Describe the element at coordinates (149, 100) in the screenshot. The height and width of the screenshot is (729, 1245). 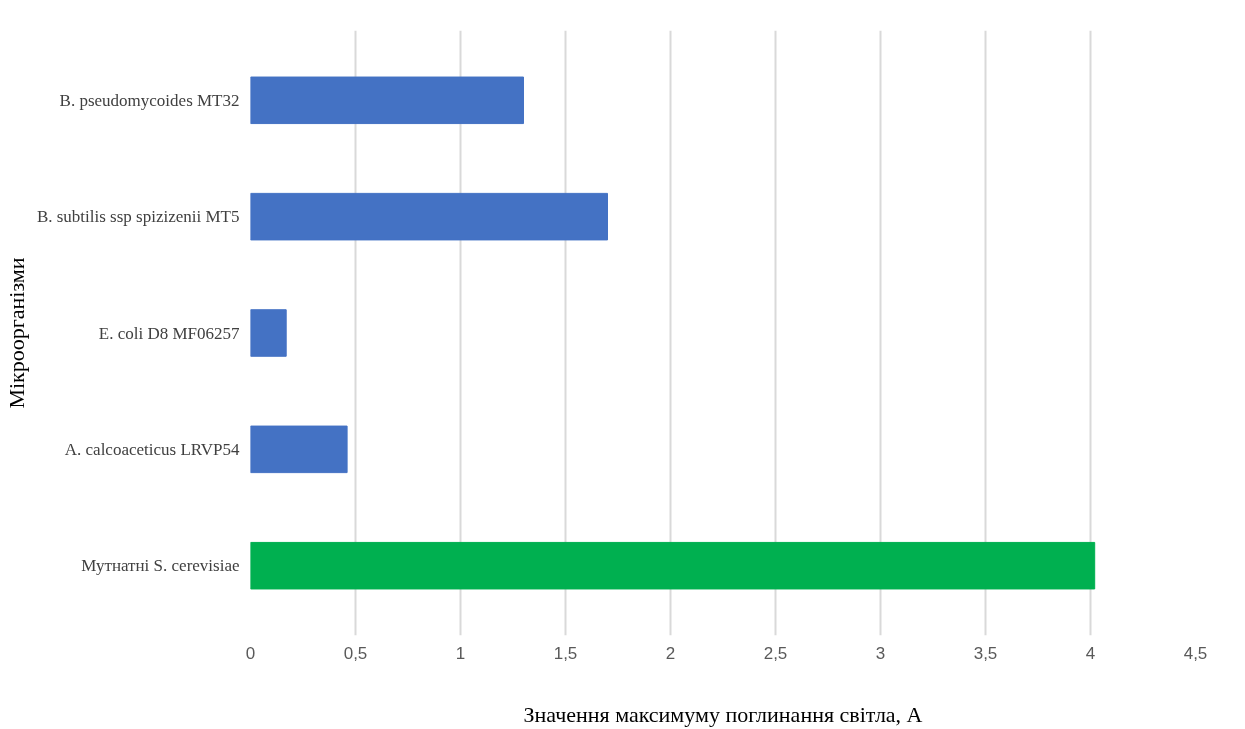
I see `y-tick-label: B. pseudomycoides MT32` at that location.